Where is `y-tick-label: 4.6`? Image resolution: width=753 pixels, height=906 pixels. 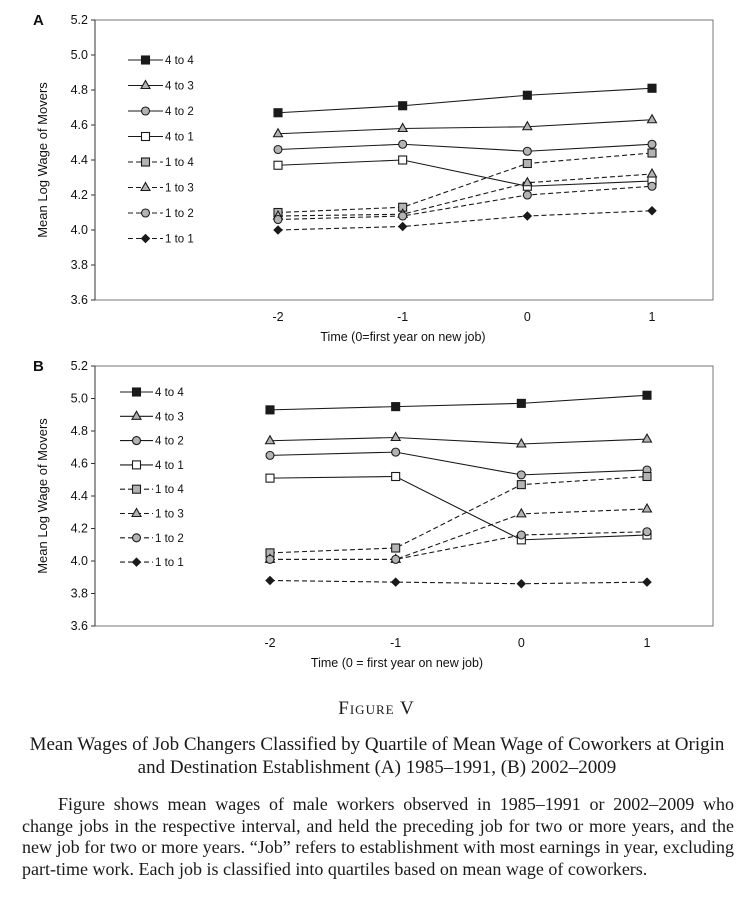 y-tick-label: 4.6 is located at coordinates (79, 125).